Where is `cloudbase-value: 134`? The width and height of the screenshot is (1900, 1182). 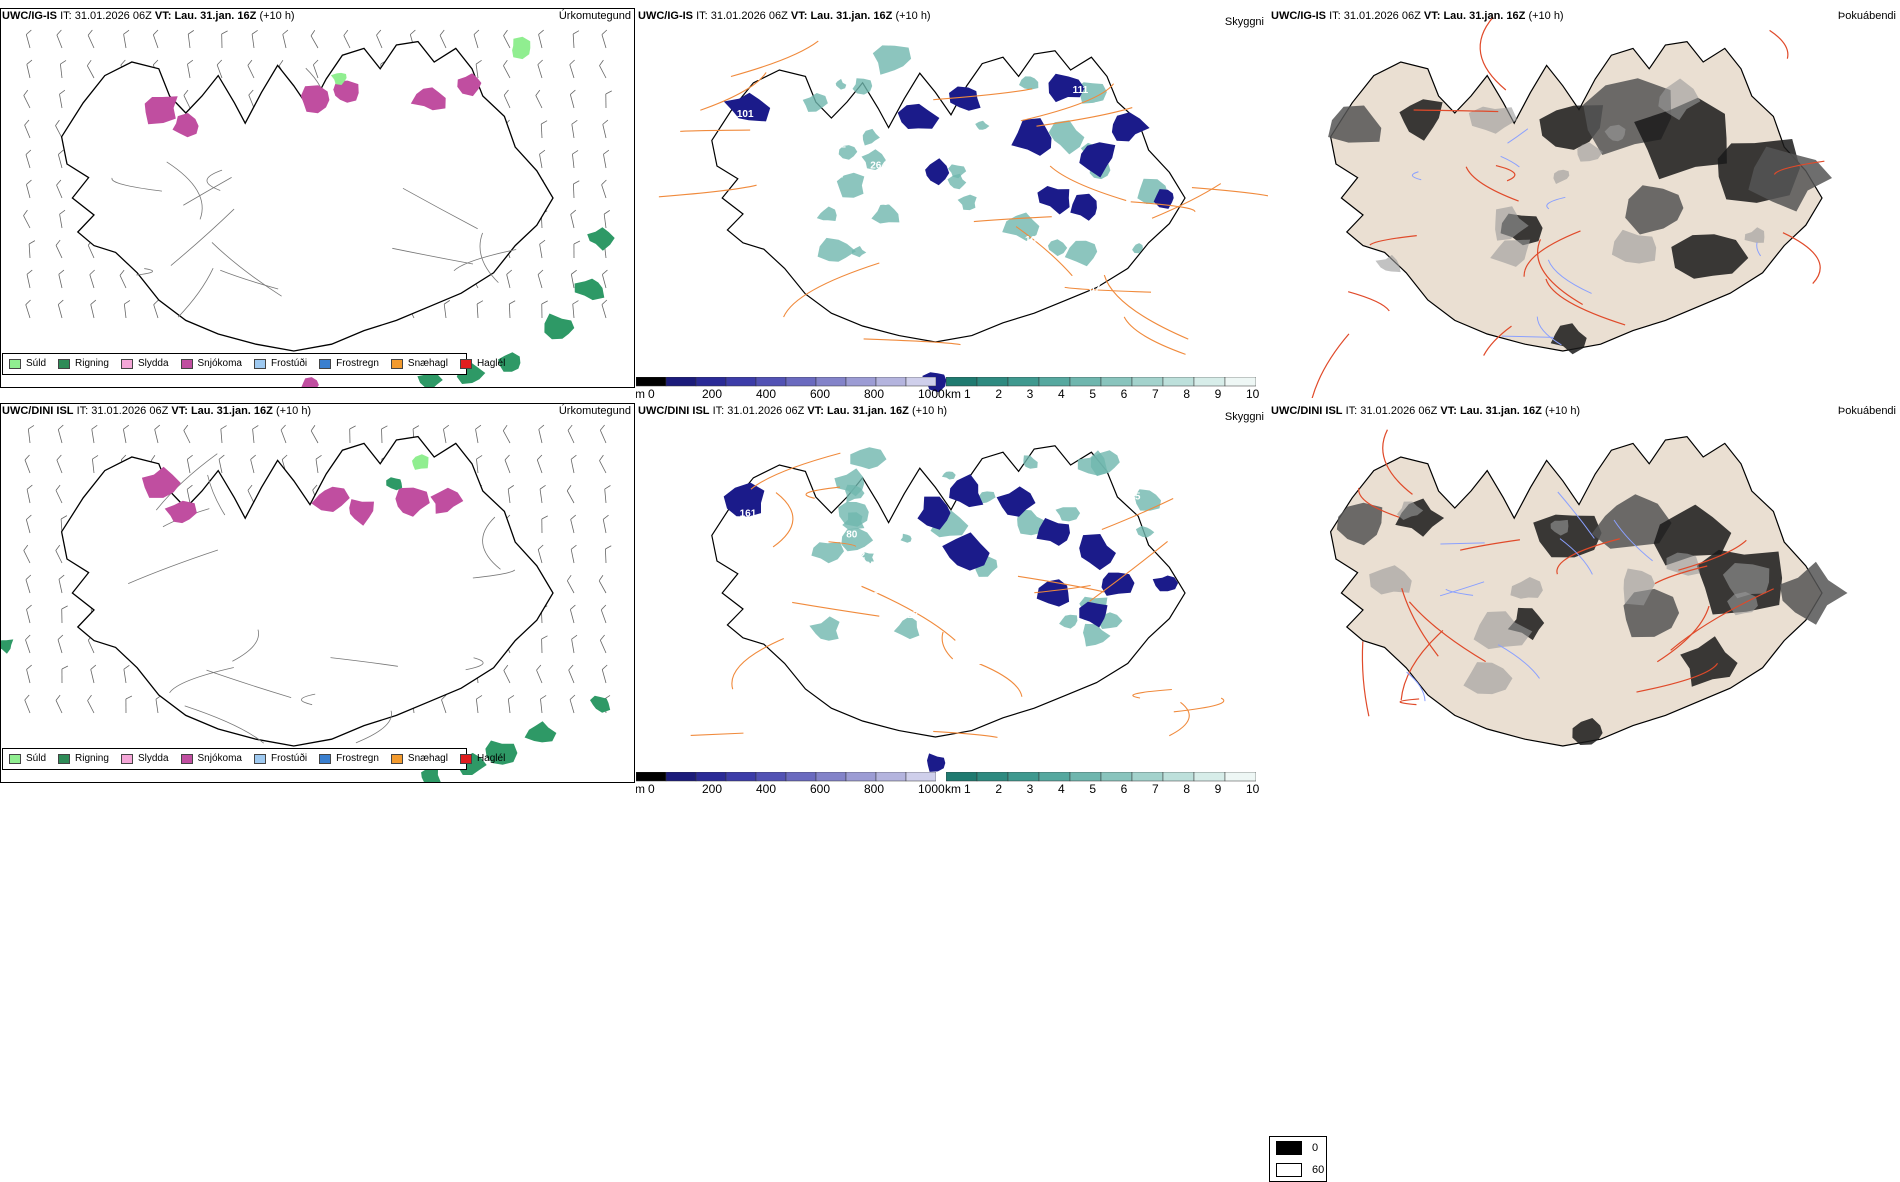 cloudbase-value: 134 is located at coordinates (1112, 693).